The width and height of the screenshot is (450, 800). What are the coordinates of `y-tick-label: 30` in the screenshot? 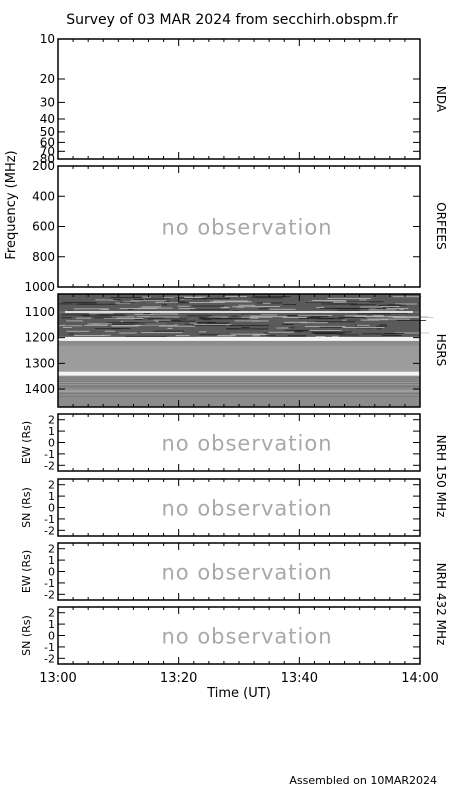 It's located at (47, 102).